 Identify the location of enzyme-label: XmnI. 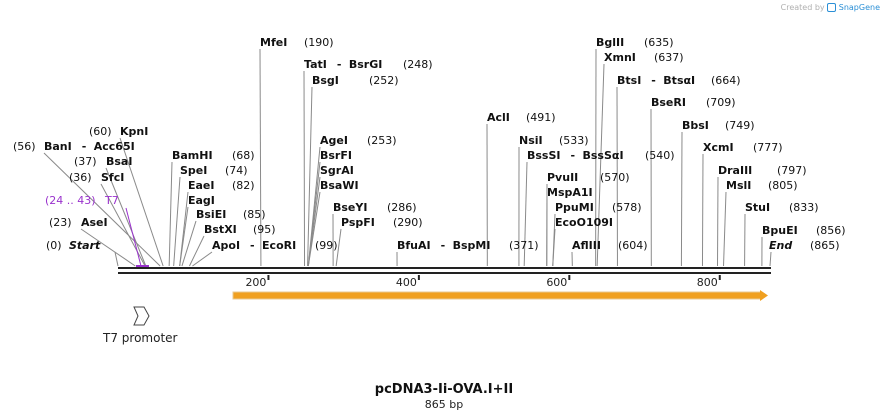
(620, 57).